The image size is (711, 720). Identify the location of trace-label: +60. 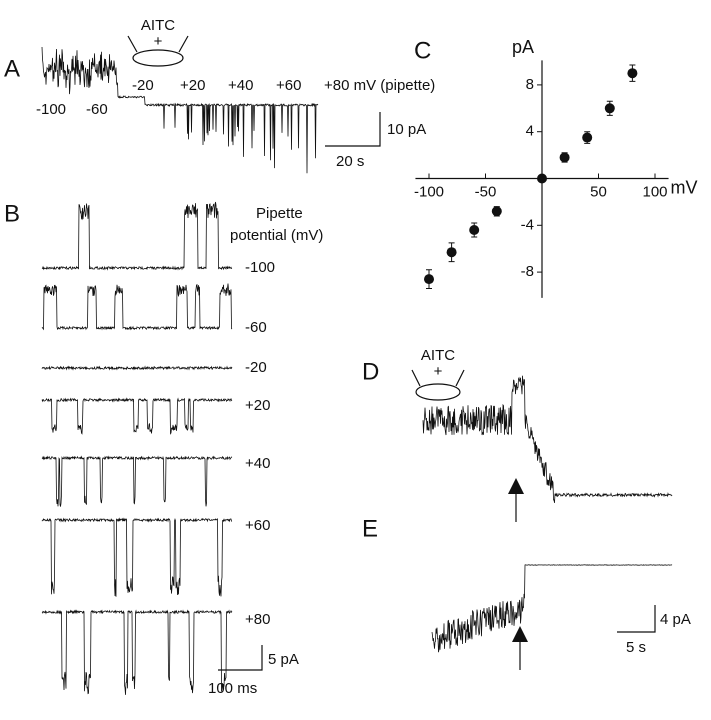
(257, 525).